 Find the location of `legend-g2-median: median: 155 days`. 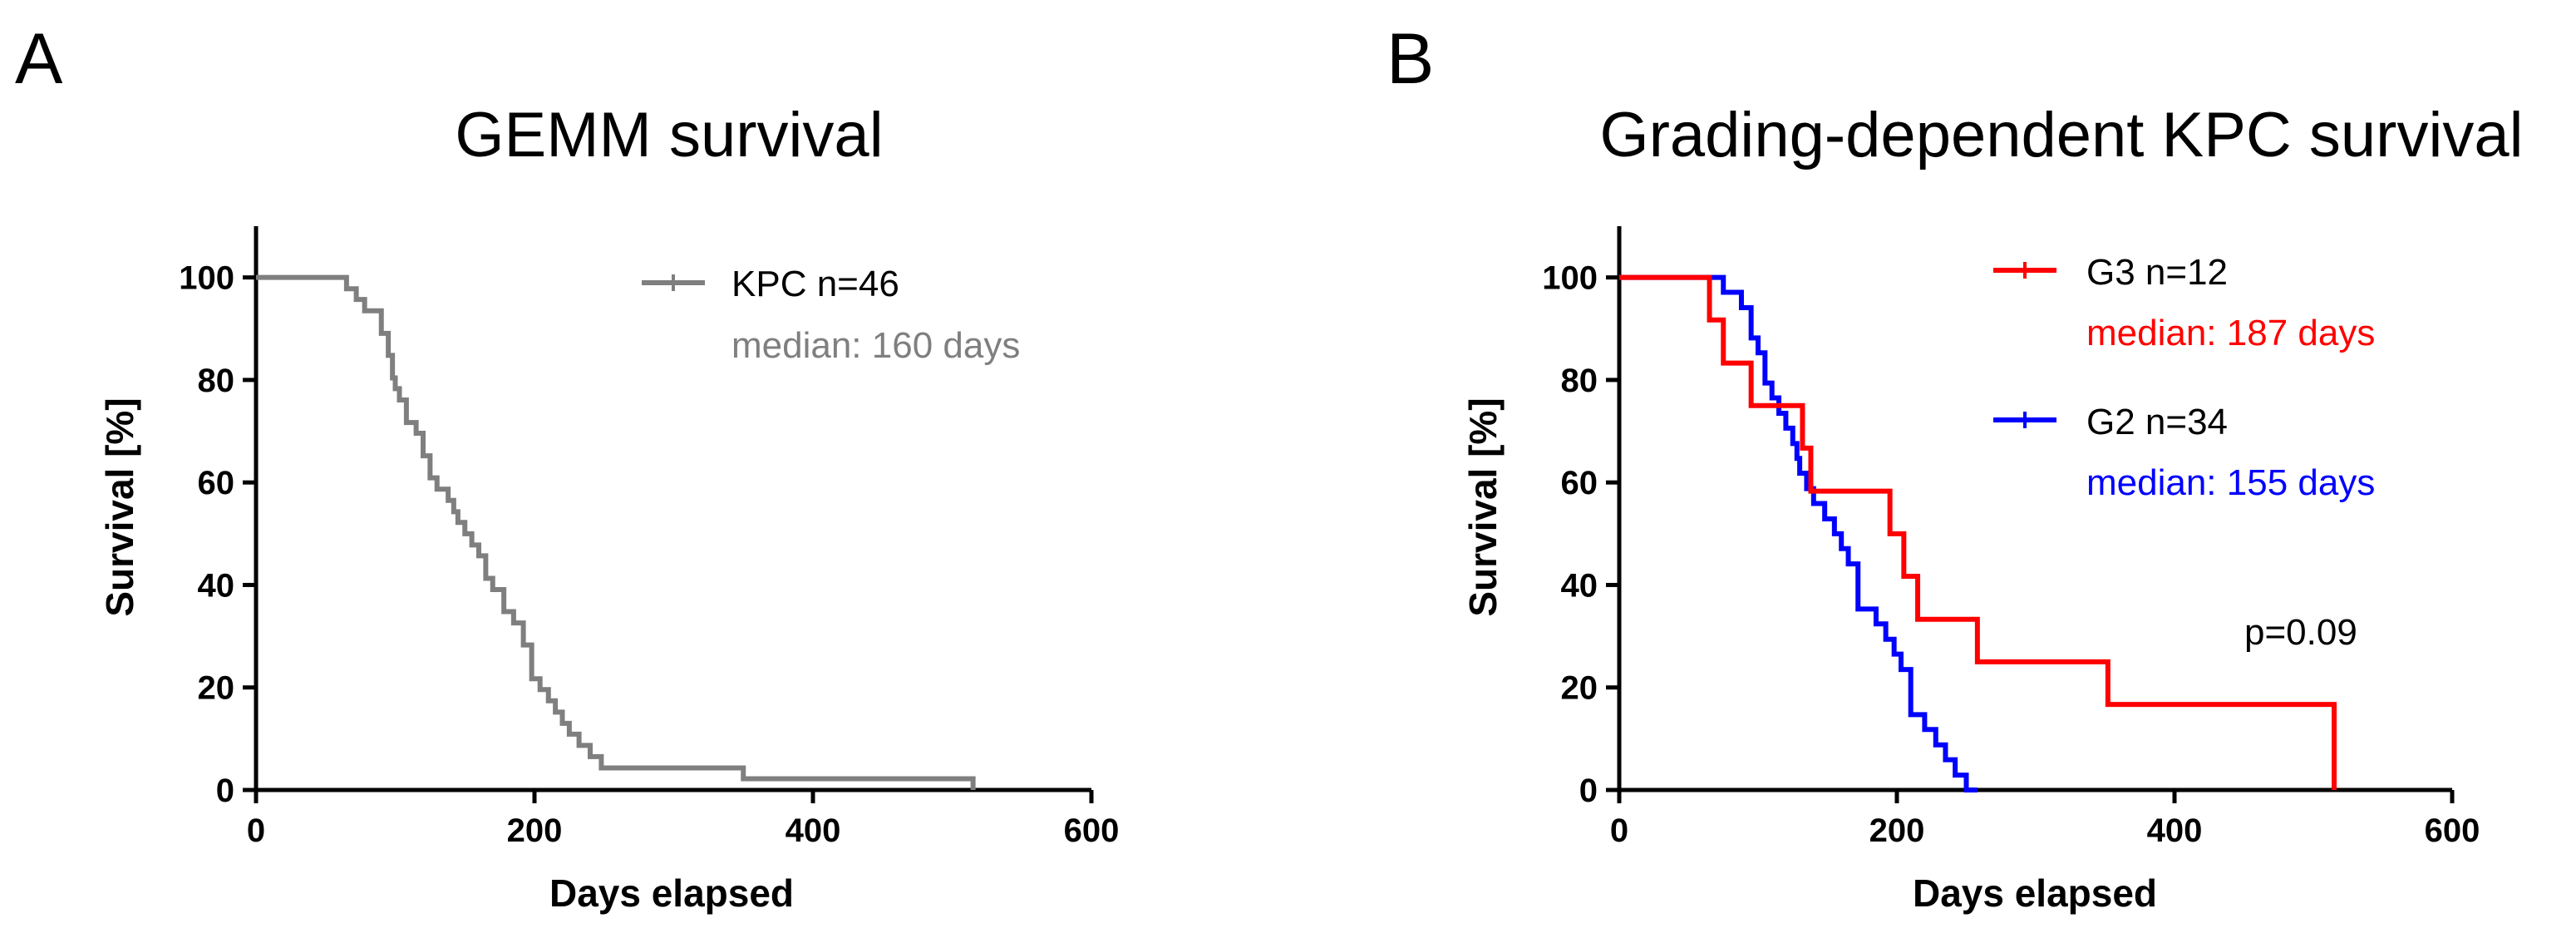

legend-g2-median: median: 155 days is located at coordinates (2230, 482).